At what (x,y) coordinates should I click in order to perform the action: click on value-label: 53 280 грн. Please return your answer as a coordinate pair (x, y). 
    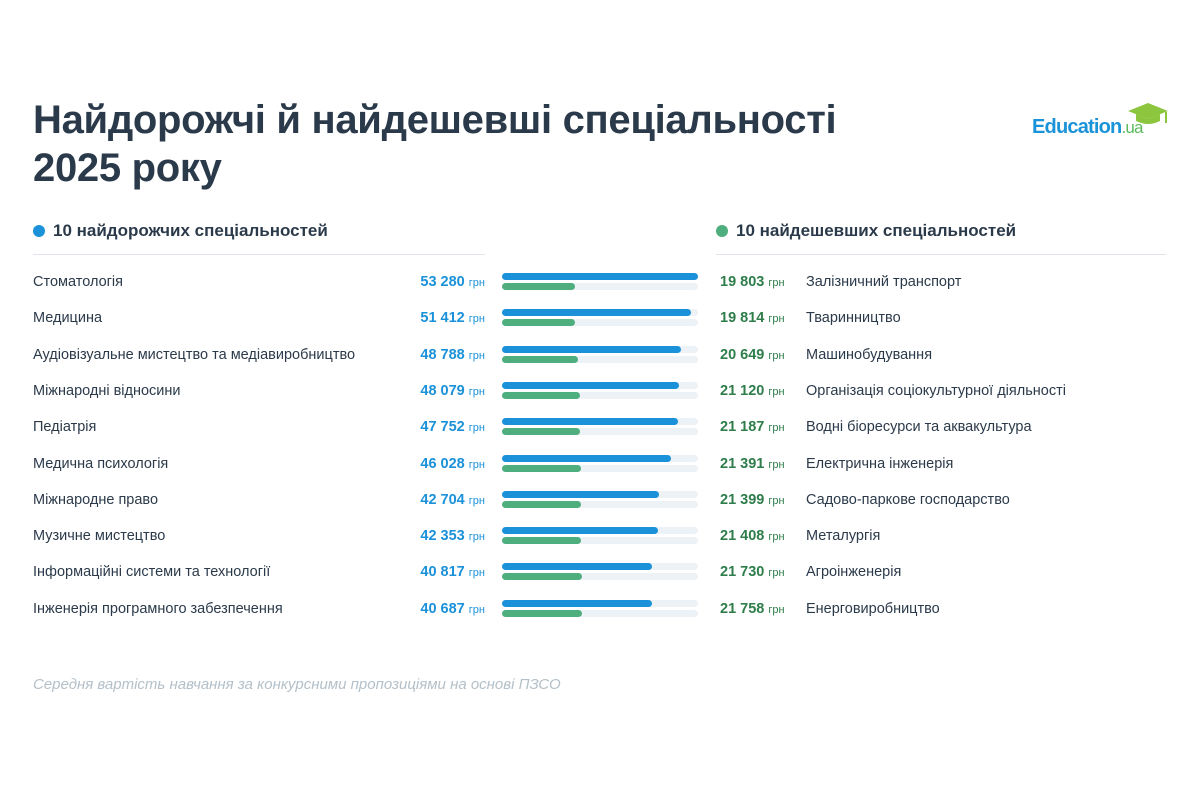
    Looking at the image, I should click on (452, 282).